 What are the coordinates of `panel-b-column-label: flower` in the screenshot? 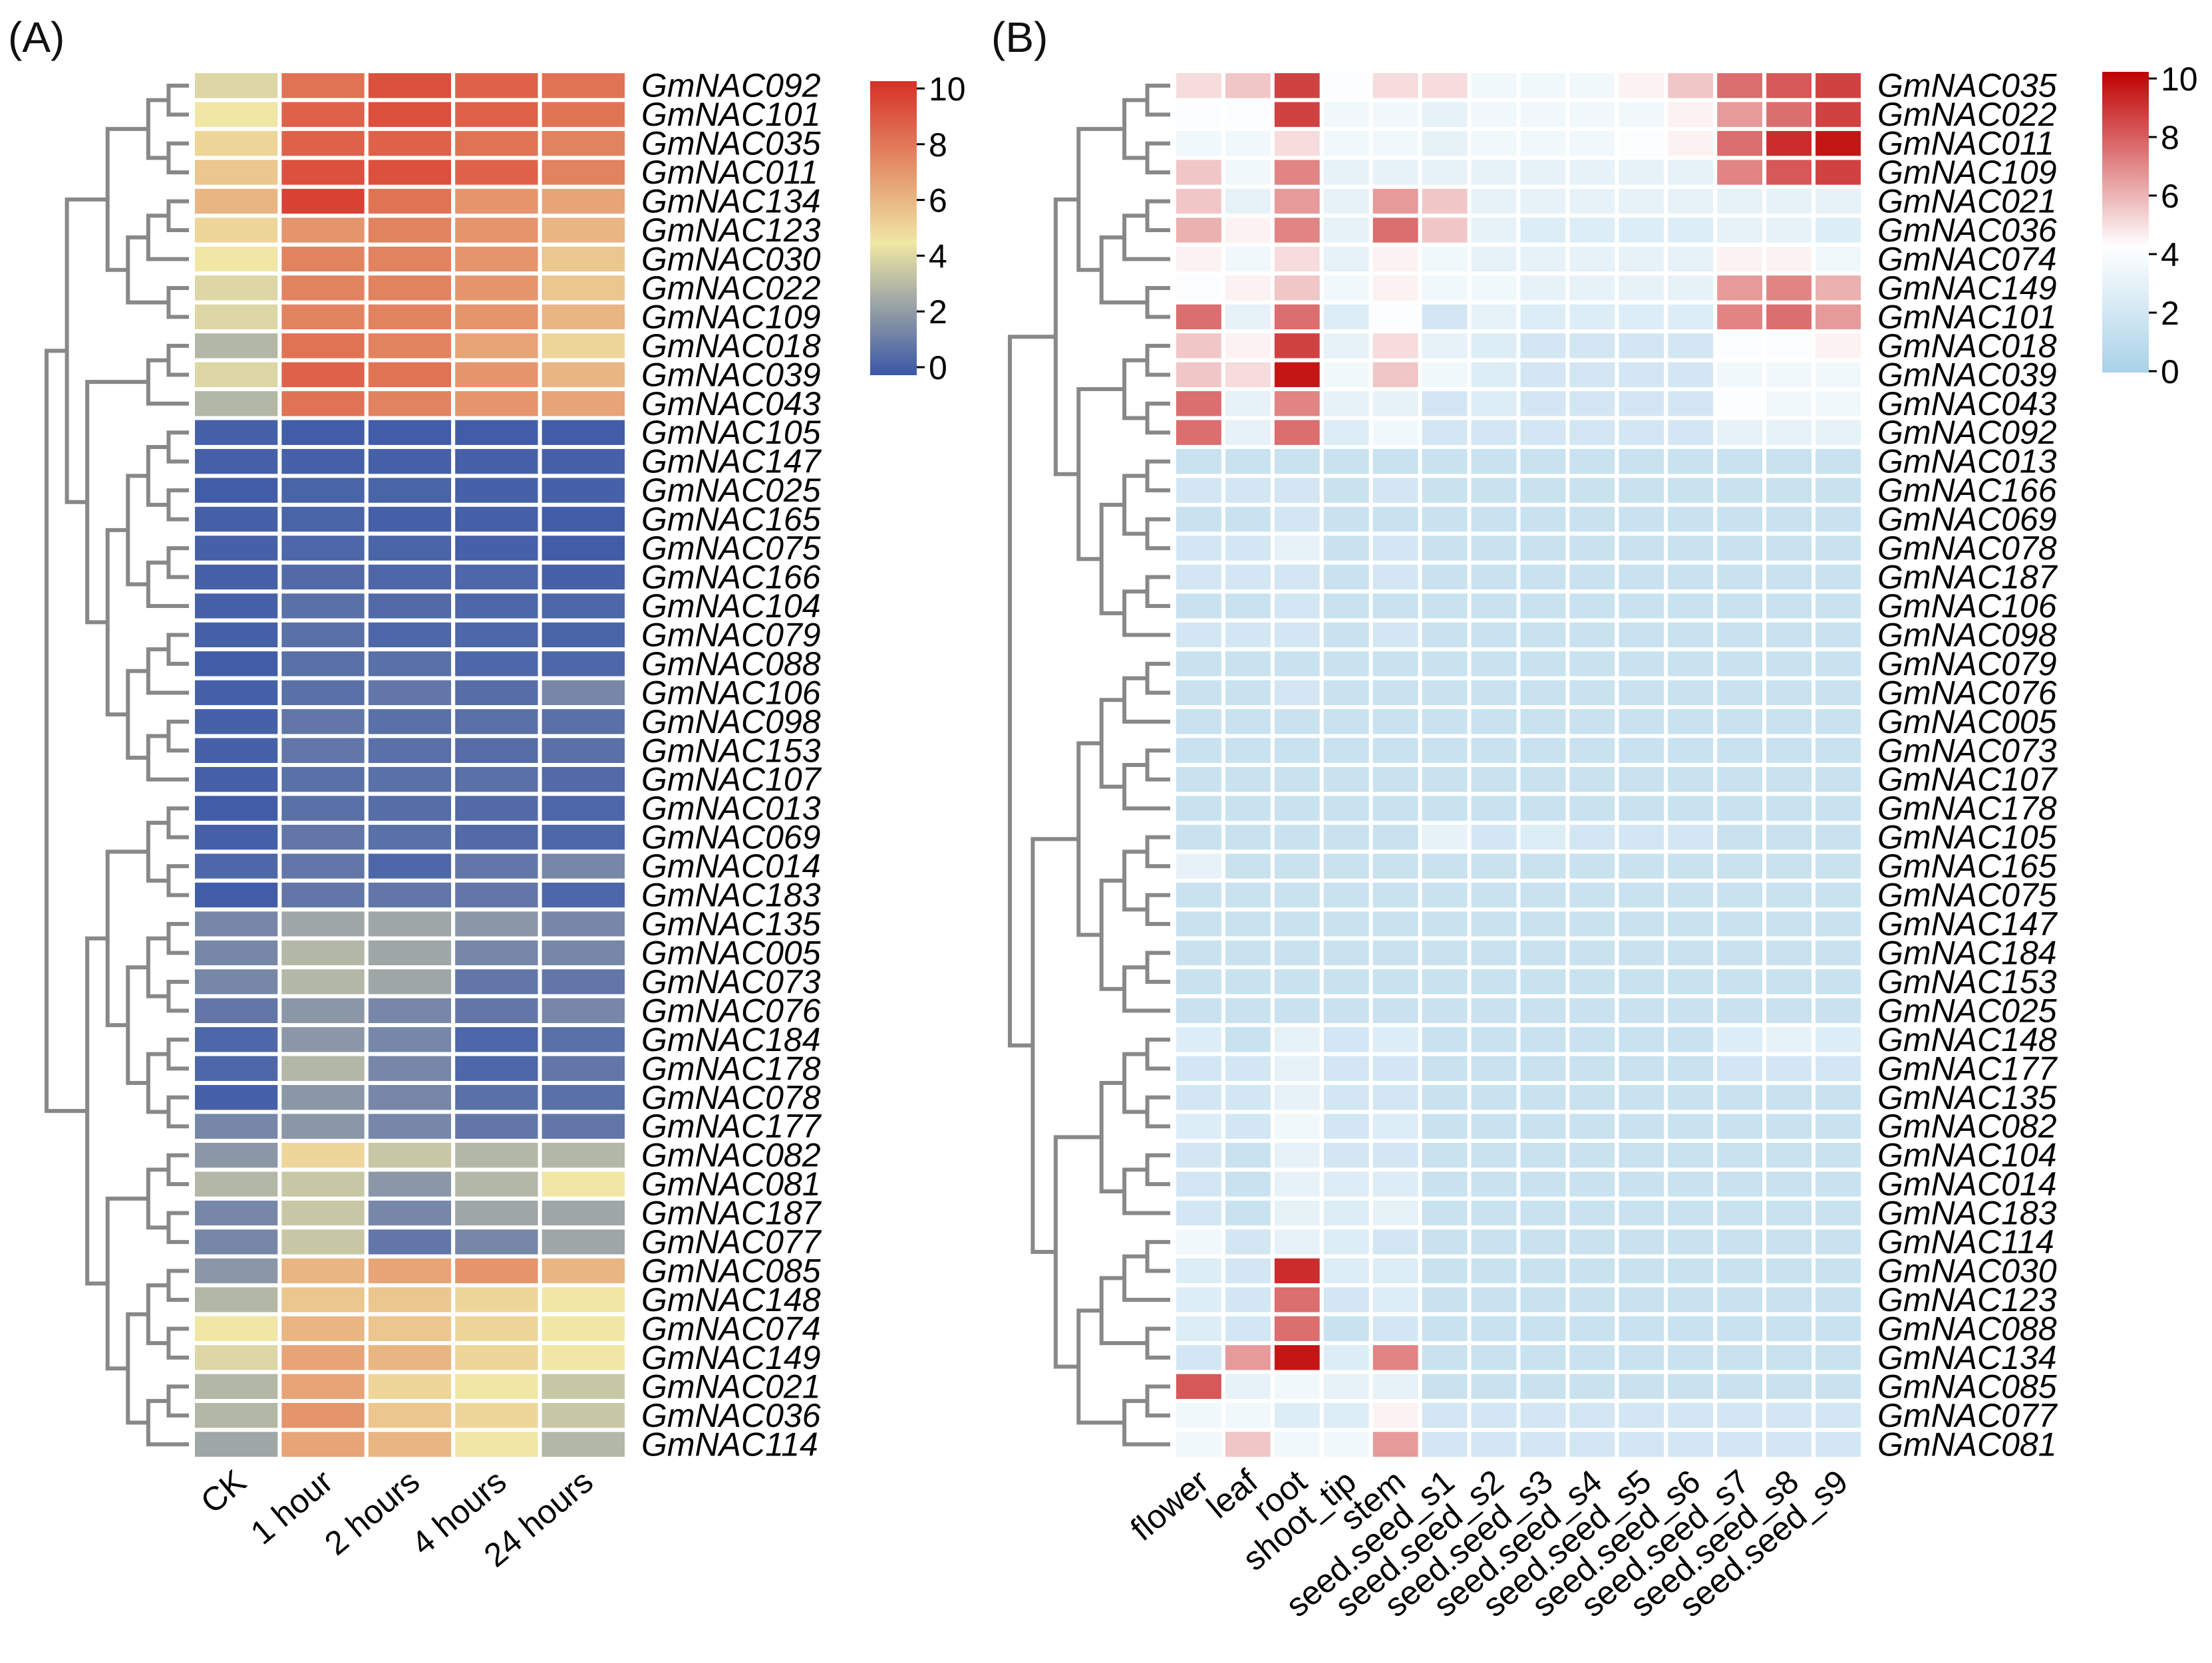 It's located at (1170, 1506).